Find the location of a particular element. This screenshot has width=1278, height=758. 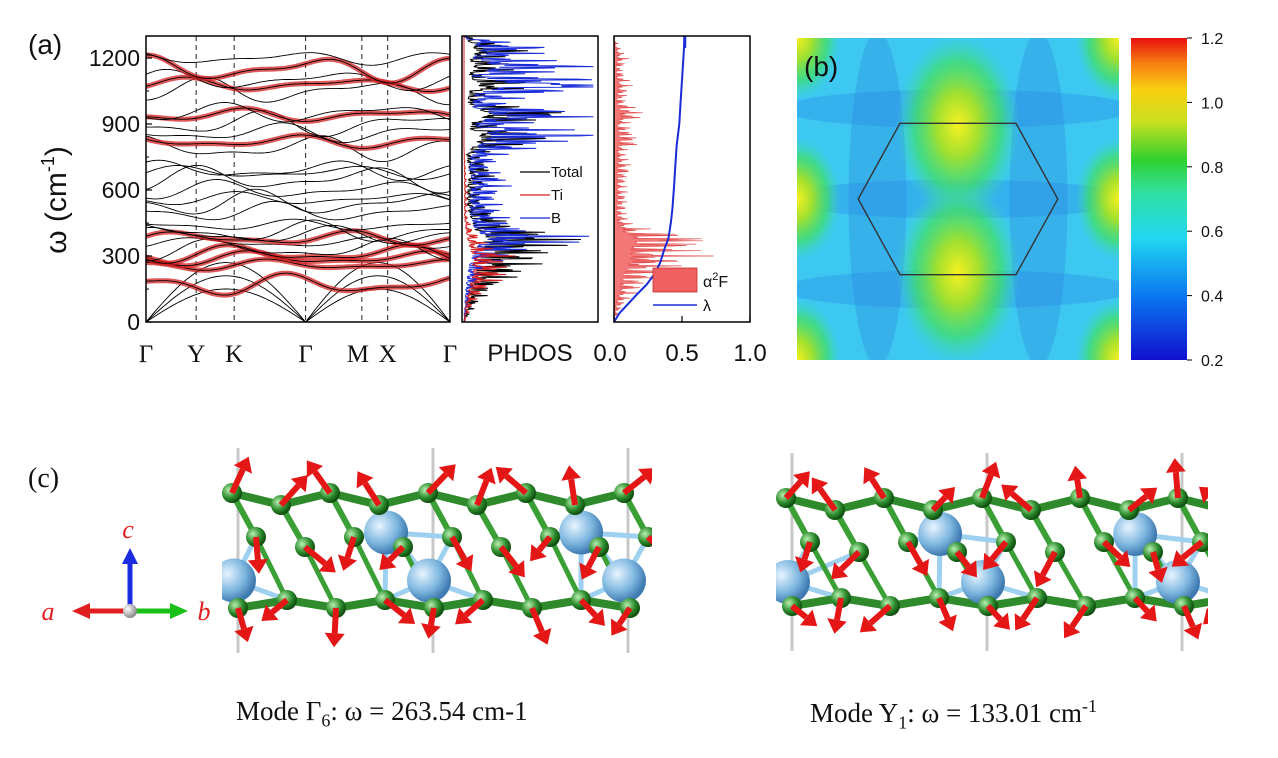

brillouin-zone-hexagon is located at coordinates (958, 199).